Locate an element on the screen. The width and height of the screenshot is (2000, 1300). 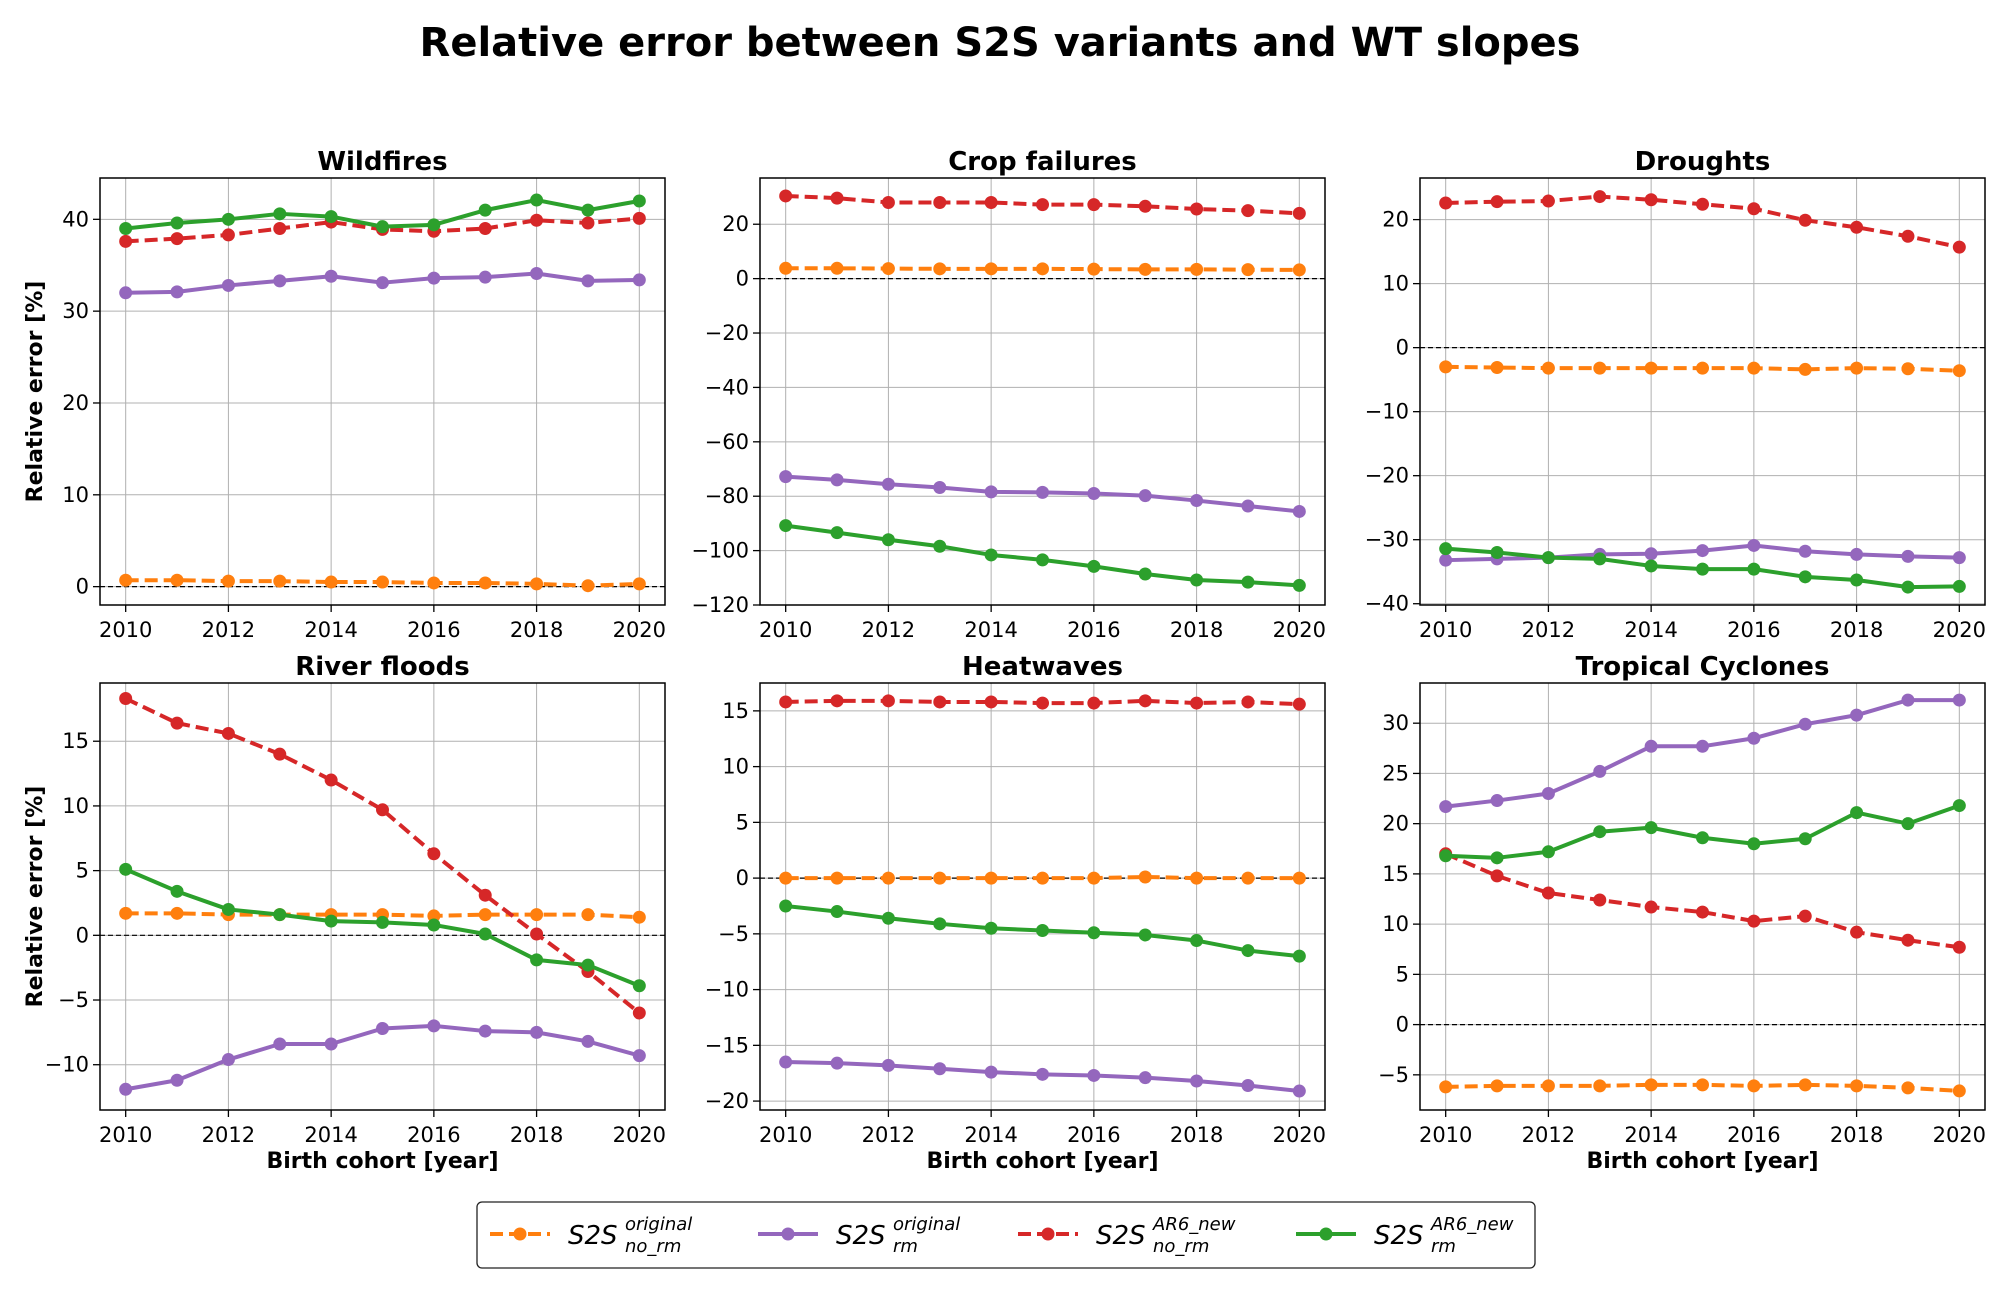
series-line-orig_rm is located at coordinates (1702, 753).